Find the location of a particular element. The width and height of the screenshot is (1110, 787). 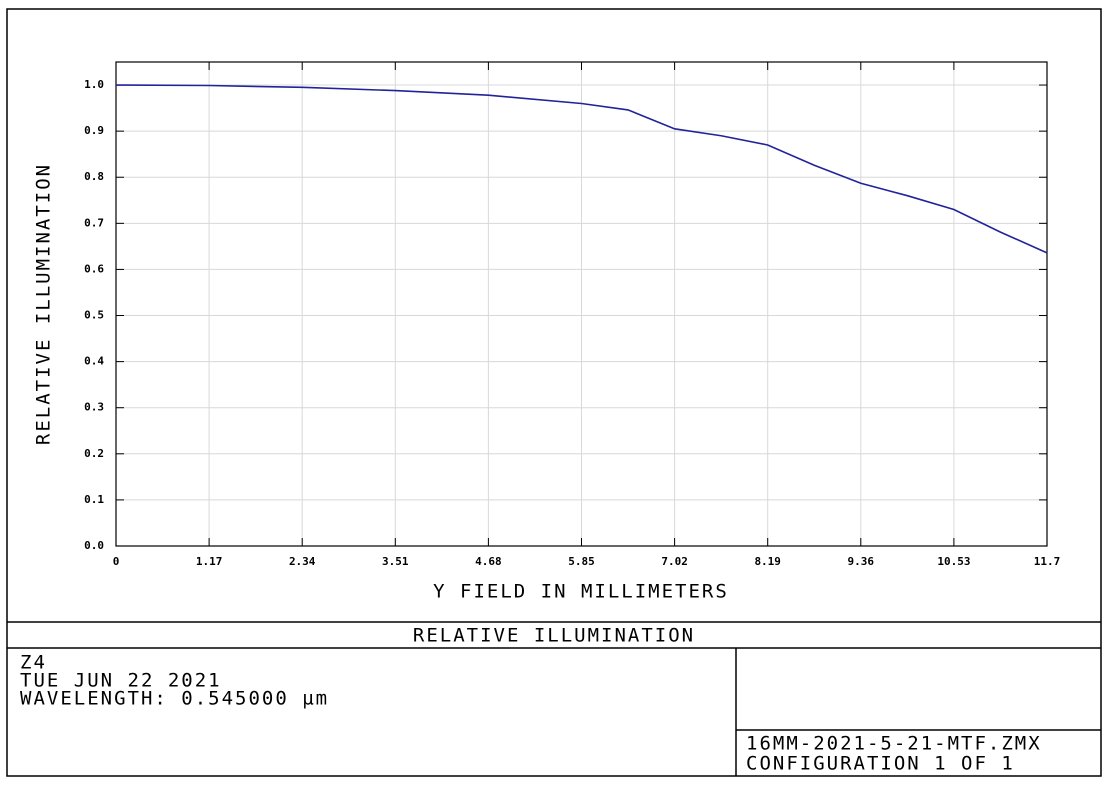

y-tick-label: 0.7 is located at coordinates (94, 222).